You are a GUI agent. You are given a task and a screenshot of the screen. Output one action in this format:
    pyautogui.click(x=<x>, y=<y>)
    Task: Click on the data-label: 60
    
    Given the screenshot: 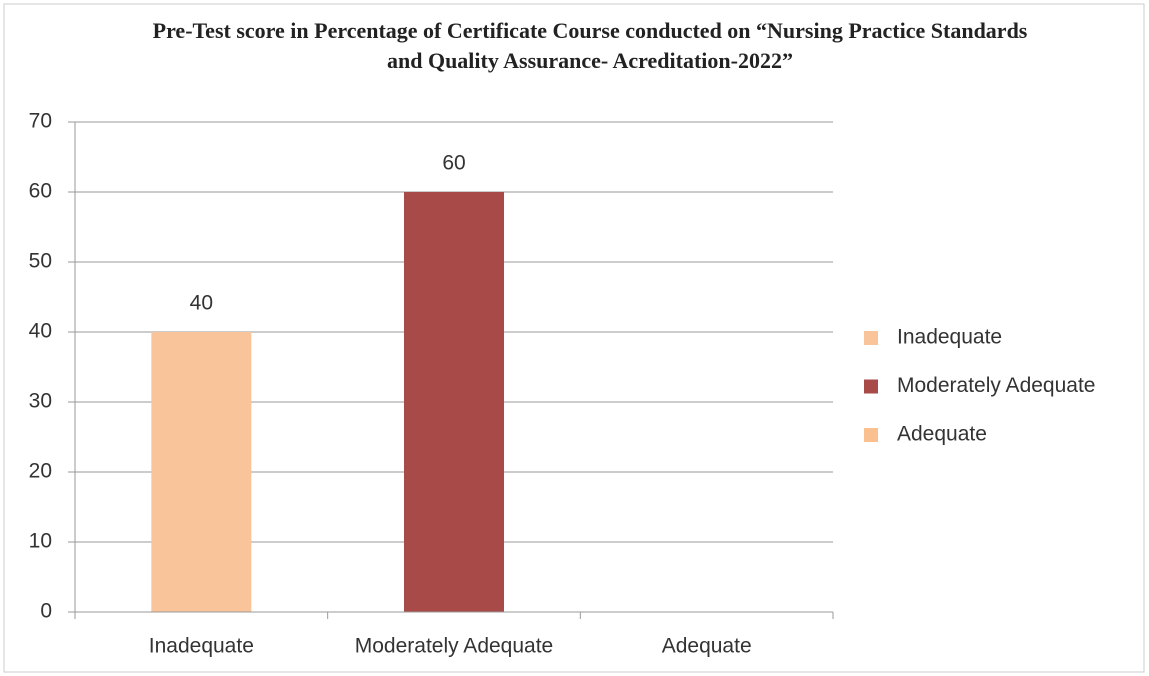 What is the action you would take?
    pyautogui.click(x=453, y=163)
    